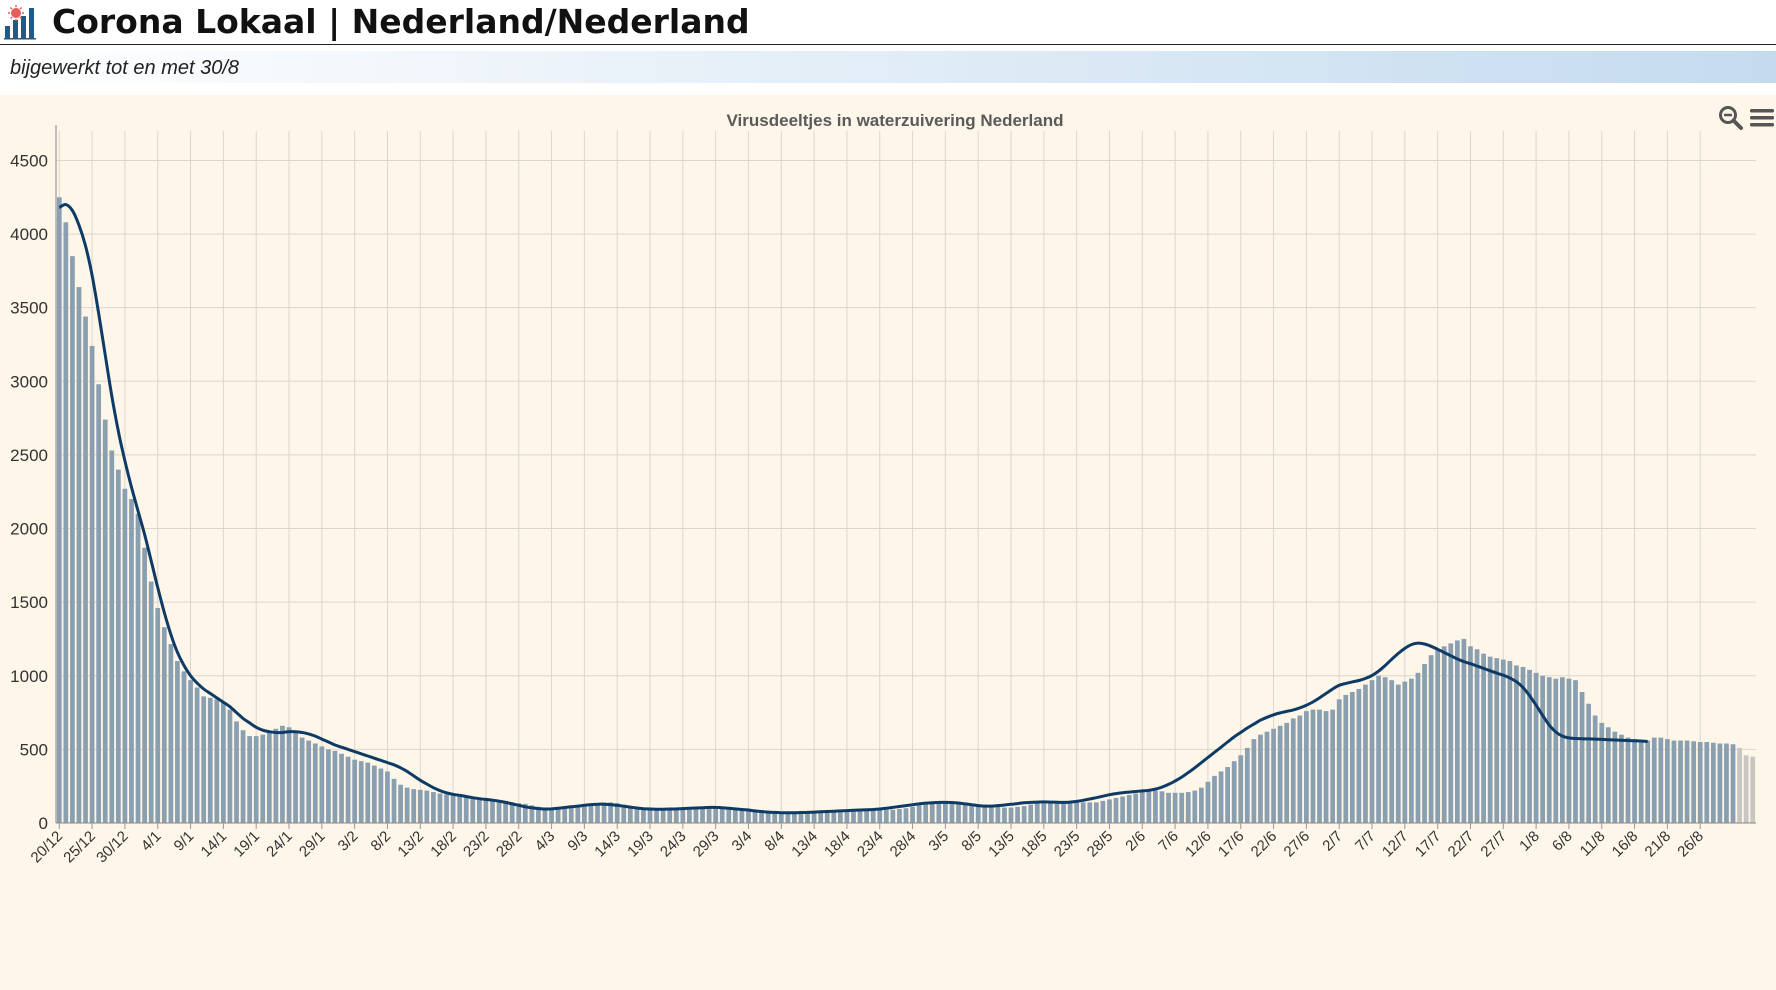 This screenshot has width=1776, height=990. I want to click on x-tick-label: 29/1, so click(312, 844).